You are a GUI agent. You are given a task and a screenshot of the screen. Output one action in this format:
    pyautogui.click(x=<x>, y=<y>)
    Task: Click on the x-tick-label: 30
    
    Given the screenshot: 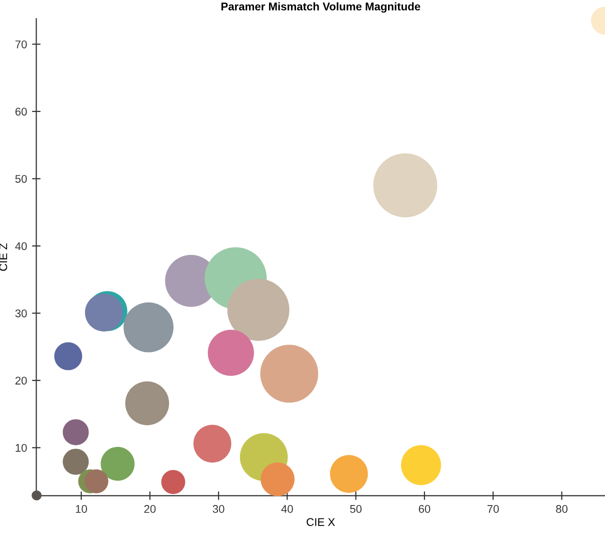 What is the action you would take?
    pyautogui.click(x=218, y=509)
    